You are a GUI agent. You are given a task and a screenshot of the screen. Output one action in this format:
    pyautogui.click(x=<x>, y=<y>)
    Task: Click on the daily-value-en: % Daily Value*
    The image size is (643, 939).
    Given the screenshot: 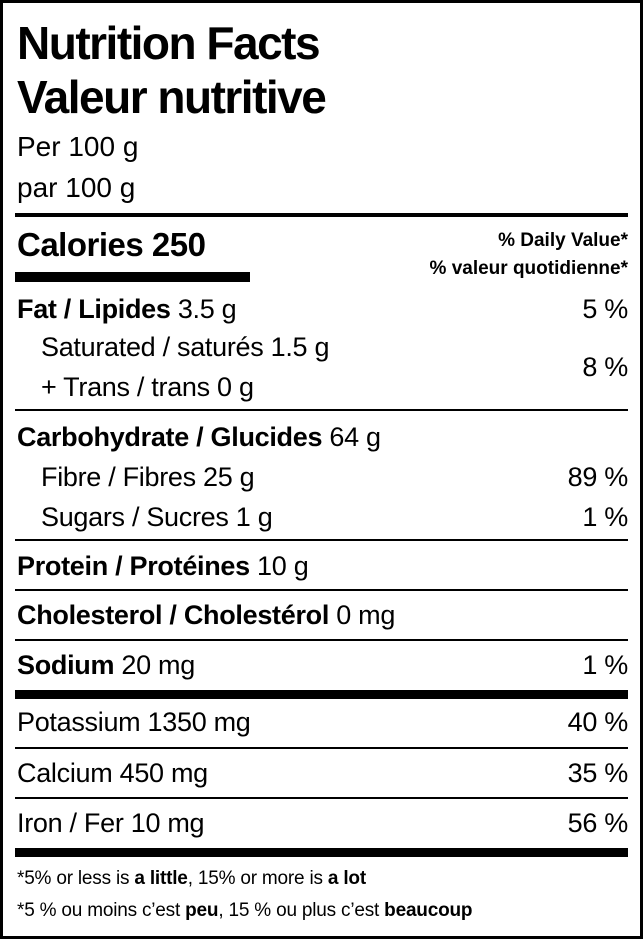 What is the action you would take?
    pyautogui.click(x=563, y=240)
    